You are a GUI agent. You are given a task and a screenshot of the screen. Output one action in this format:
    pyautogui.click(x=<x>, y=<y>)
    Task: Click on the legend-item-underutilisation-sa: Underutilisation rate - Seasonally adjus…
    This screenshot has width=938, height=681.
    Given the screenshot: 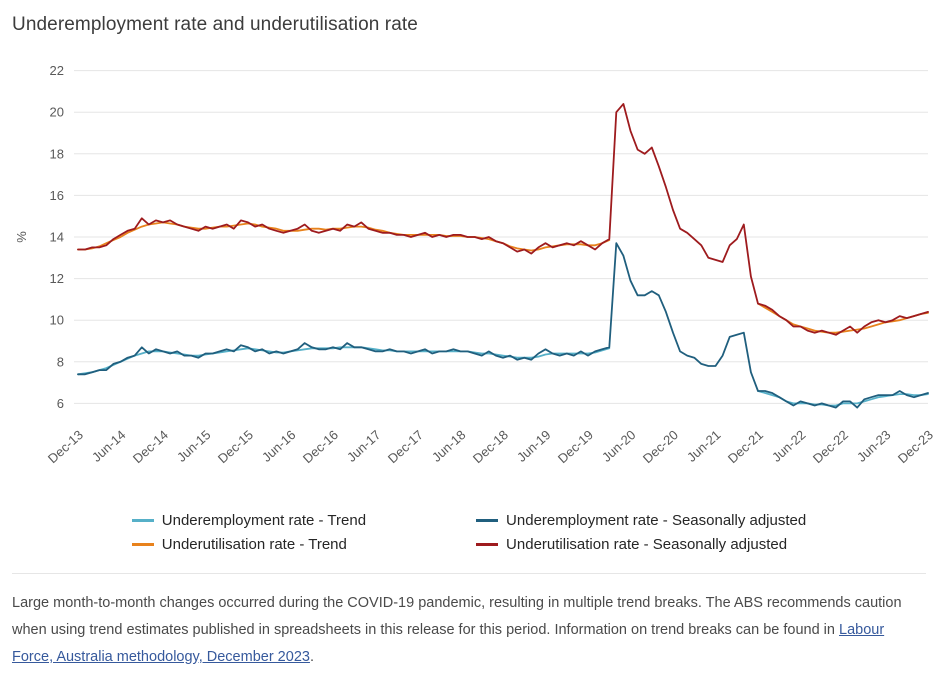 What is the action you would take?
    pyautogui.click(x=641, y=544)
    